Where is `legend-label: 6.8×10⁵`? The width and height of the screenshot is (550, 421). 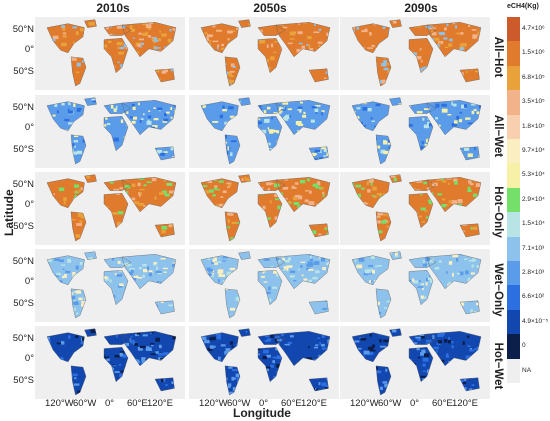
legend-label: 6.8×10⁵ is located at coordinates (533, 77).